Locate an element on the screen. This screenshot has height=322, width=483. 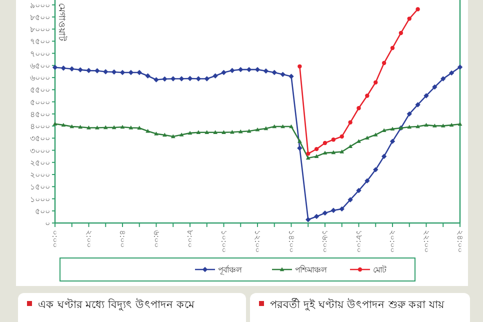
y-tick-label: ৪০০০ is located at coordinates (40, 127).